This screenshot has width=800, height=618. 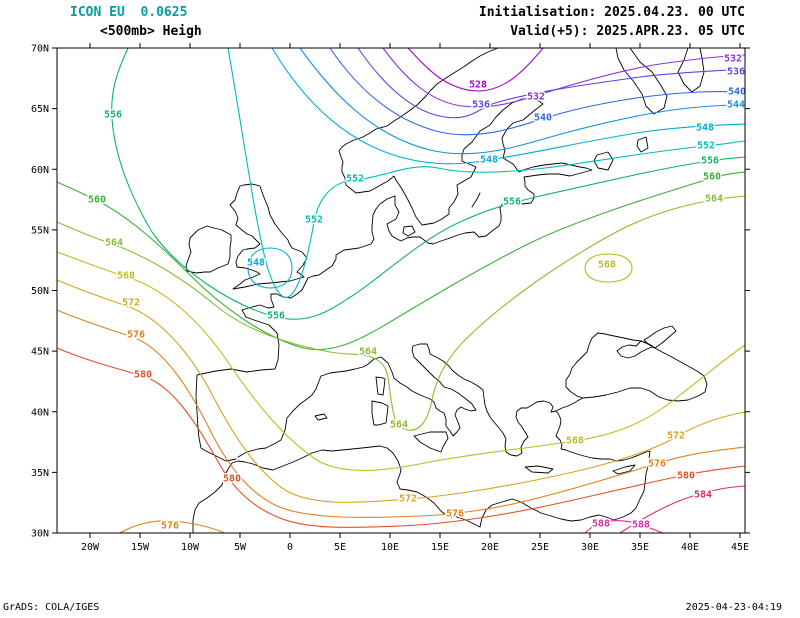 I want to click on coastline-gotland, so click(x=476, y=200).